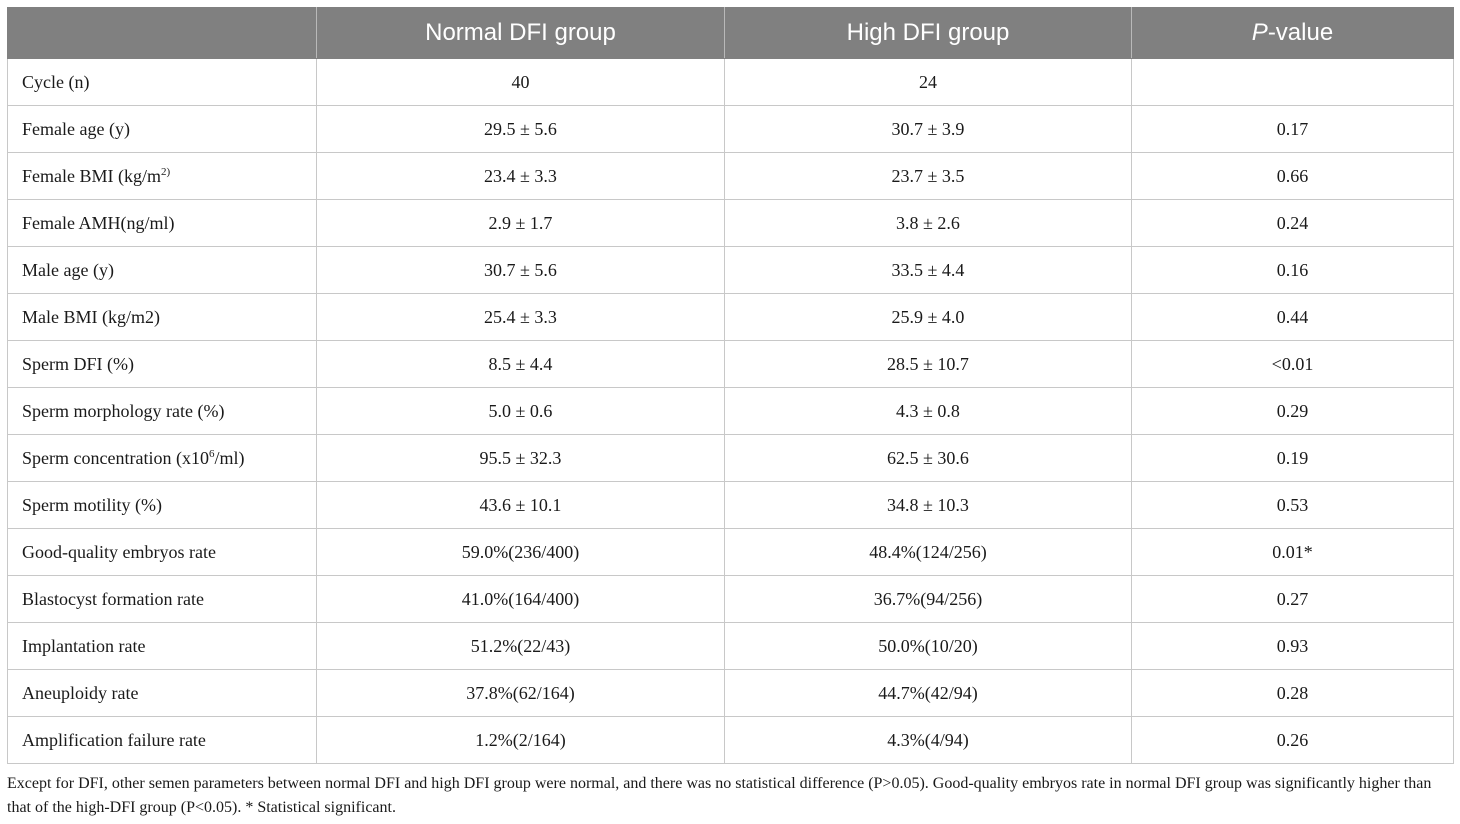 The width and height of the screenshot is (1460, 824). What do you see at coordinates (520, 693) in the screenshot?
I see `normal-dfi-value: 37.8%(62/164)` at bounding box center [520, 693].